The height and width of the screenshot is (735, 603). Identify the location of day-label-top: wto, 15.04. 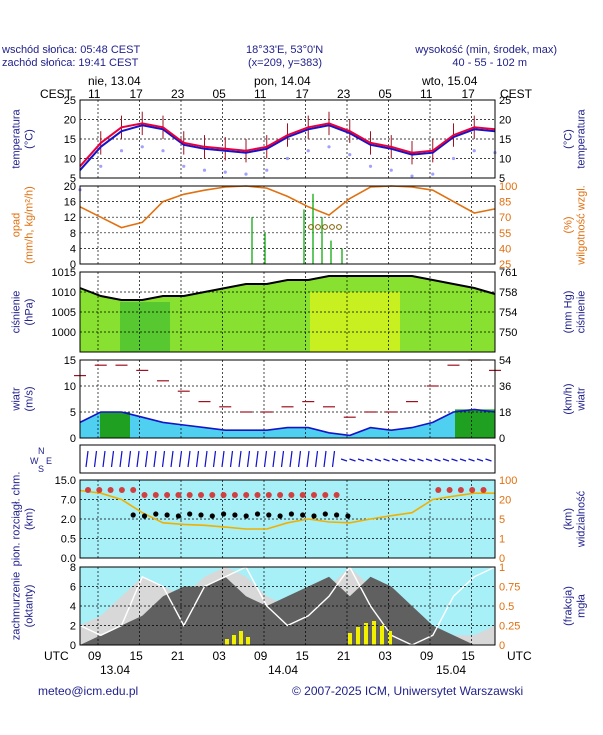
(449, 81).